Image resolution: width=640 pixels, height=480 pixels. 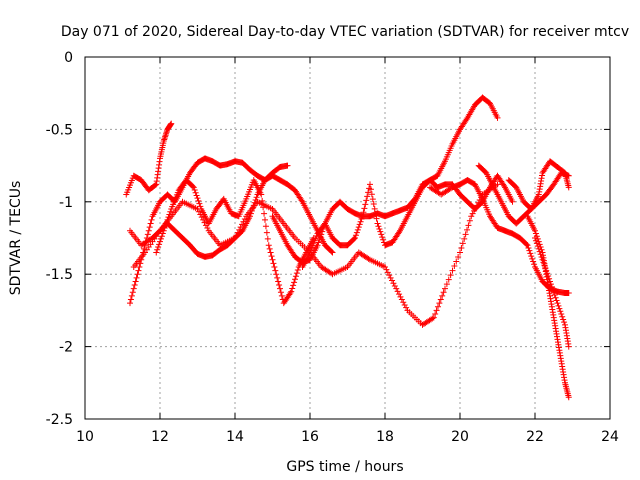 I want to click on series-sat-l, so click(x=552, y=292).